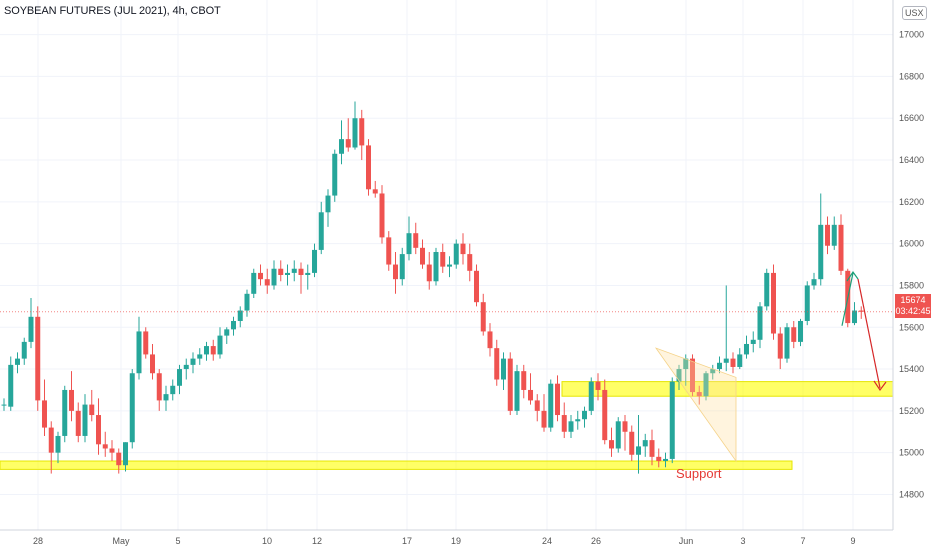  What do you see at coordinates (847, 299) in the screenshot?
I see `projection-up-arrow` at bounding box center [847, 299].